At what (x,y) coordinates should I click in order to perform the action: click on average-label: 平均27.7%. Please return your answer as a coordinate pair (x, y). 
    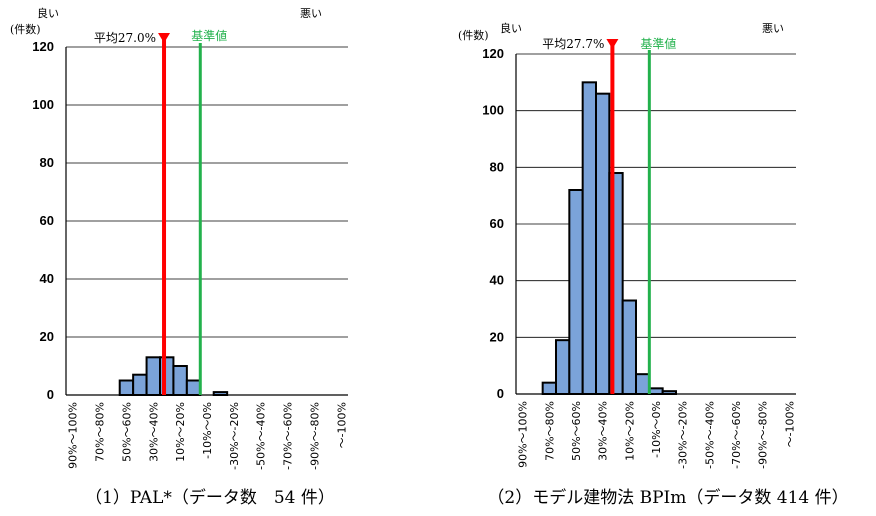
    Looking at the image, I should click on (573, 44).